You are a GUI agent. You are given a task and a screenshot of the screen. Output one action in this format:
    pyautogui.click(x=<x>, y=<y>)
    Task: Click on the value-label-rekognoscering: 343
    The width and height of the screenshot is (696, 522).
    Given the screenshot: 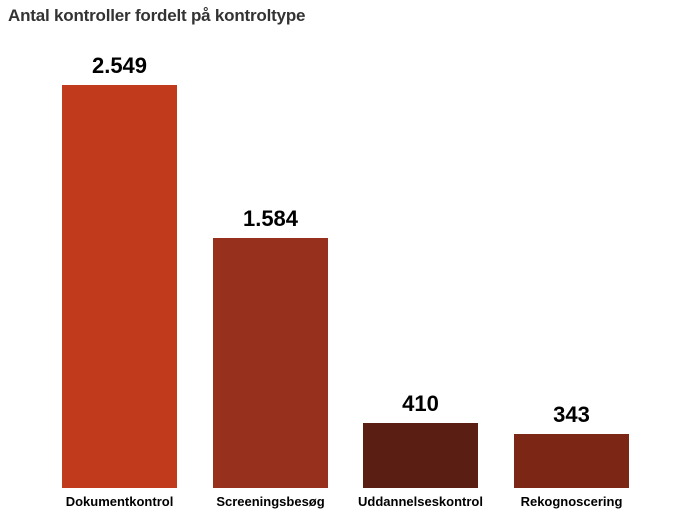 What is the action you would take?
    pyautogui.click(x=571, y=414)
    